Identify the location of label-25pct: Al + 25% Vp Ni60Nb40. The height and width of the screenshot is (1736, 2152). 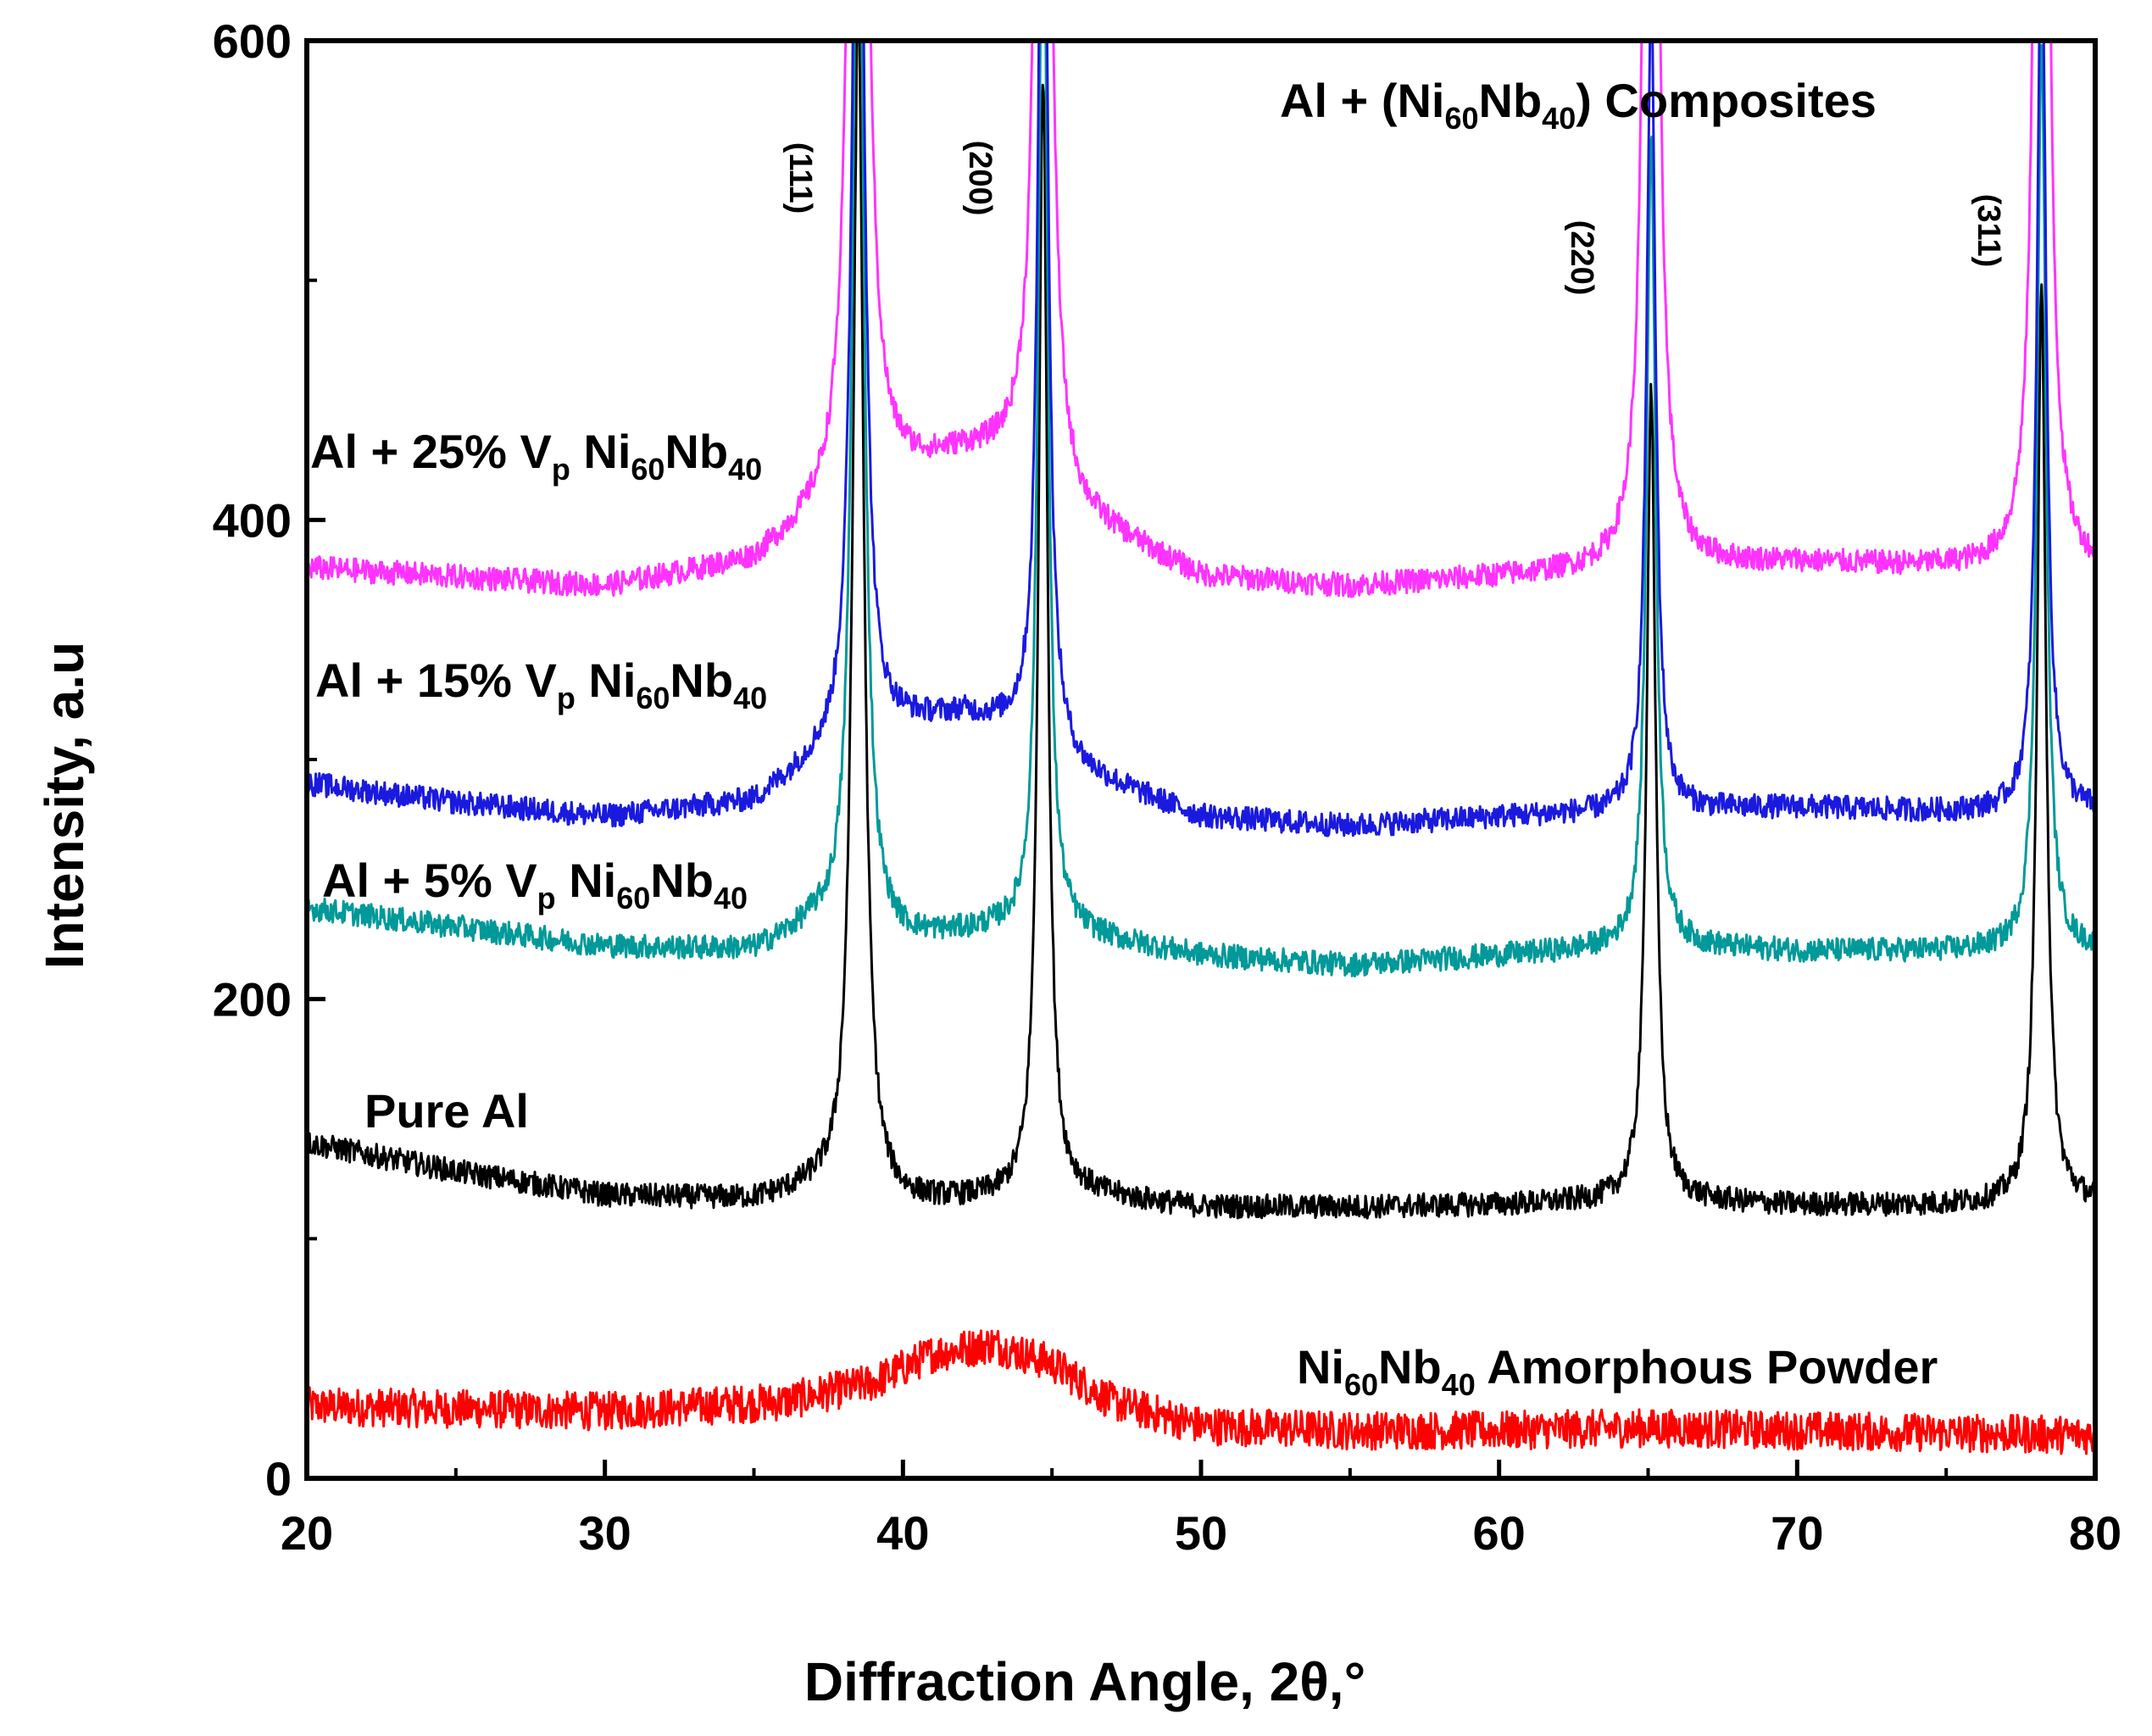
(536, 456).